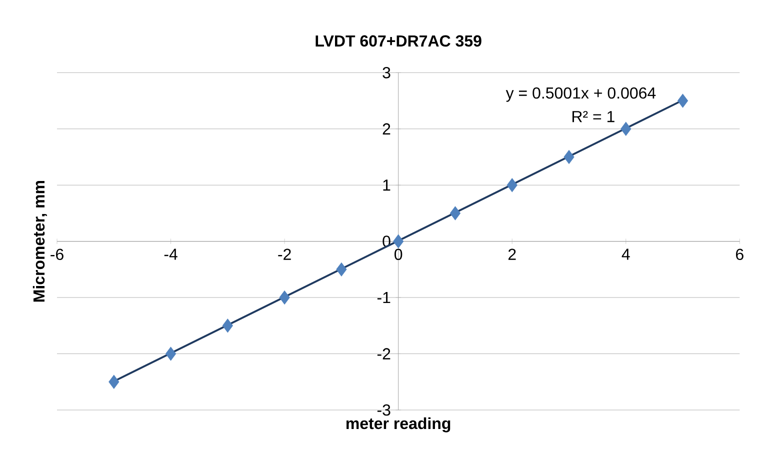  Describe the element at coordinates (383, 354) in the screenshot. I see `y-tick-label: -2` at that location.